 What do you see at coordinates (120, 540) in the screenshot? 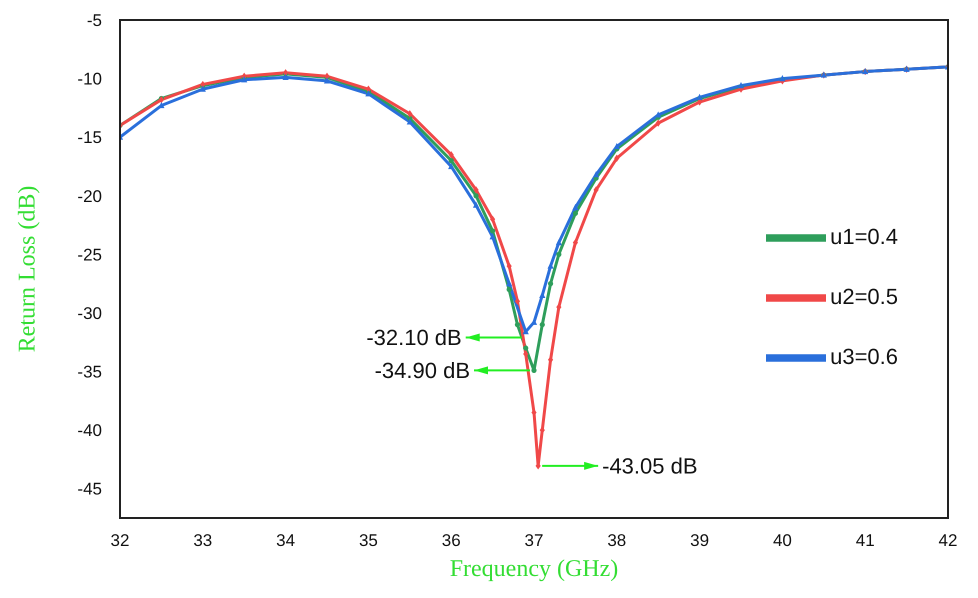
I see `x-tick-label: 32` at bounding box center [120, 540].